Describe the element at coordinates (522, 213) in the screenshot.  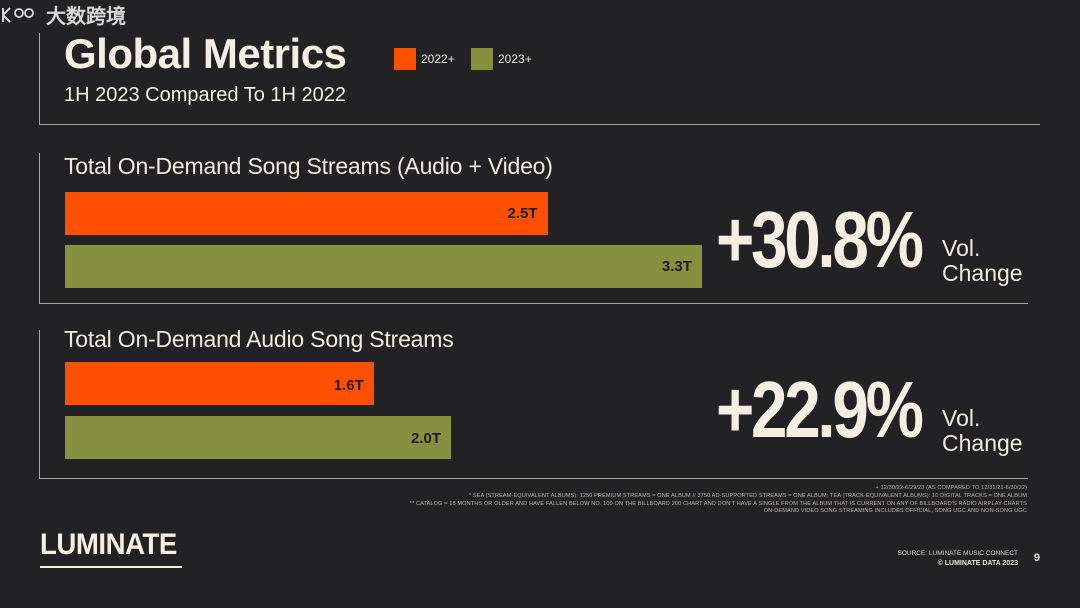
I see `chart1-bar-label-2022: 2.5T` at that location.